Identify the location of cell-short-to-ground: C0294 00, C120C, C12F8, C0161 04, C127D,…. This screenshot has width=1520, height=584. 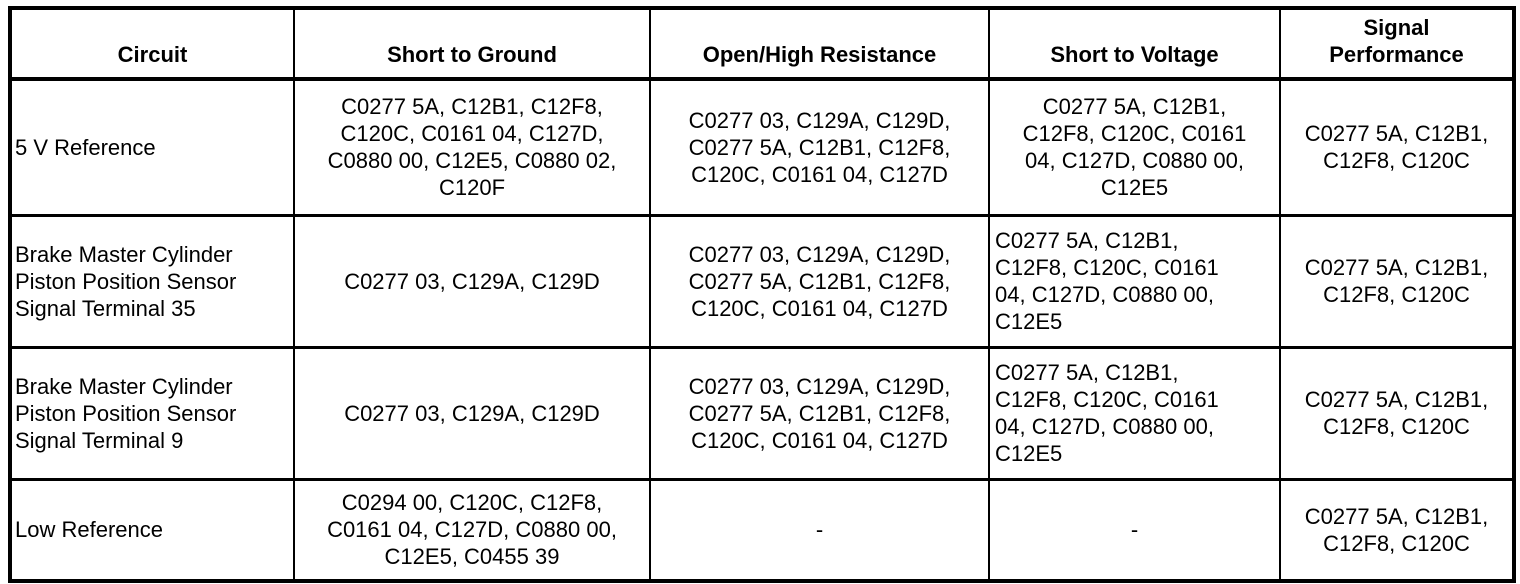
(472, 529).